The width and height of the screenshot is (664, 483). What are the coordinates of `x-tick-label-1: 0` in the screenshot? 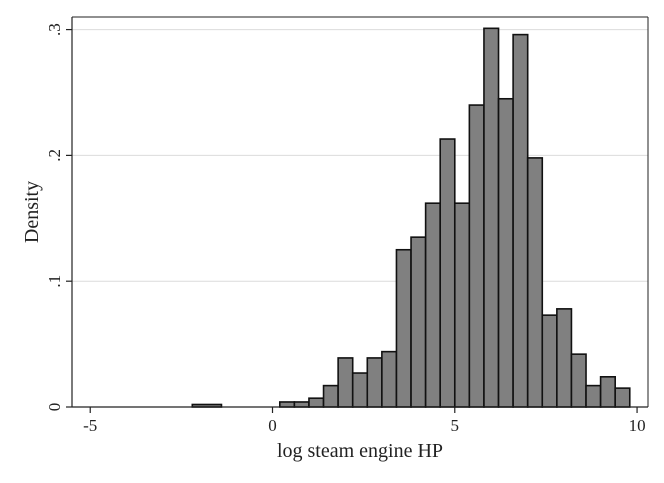 It's located at (272, 425).